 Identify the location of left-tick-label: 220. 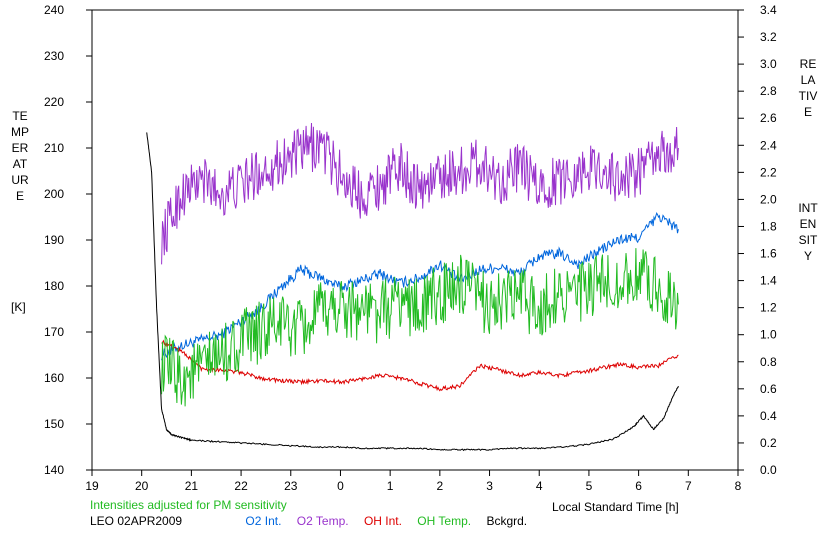
(54, 102).